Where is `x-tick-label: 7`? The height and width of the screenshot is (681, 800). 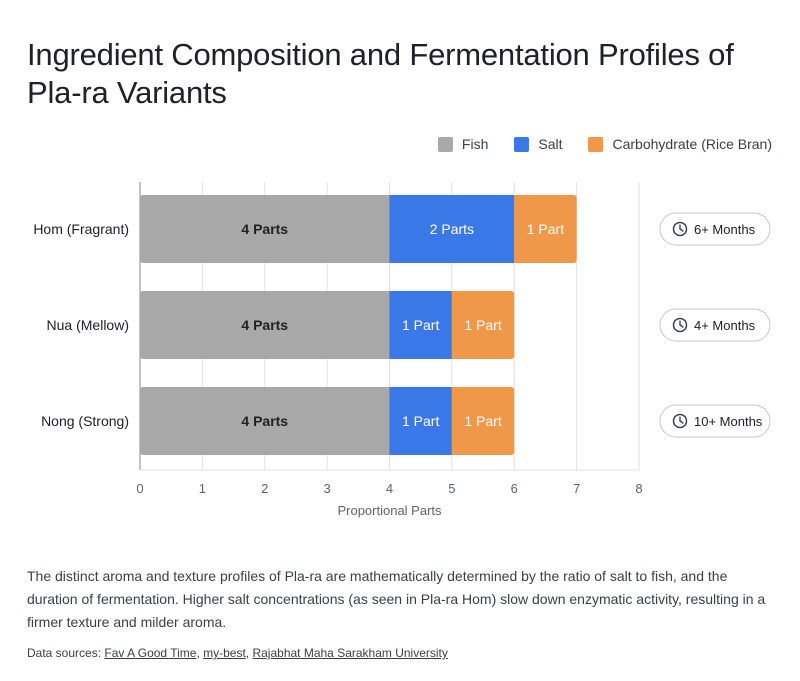
x-tick-label: 7 is located at coordinates (576, 488).